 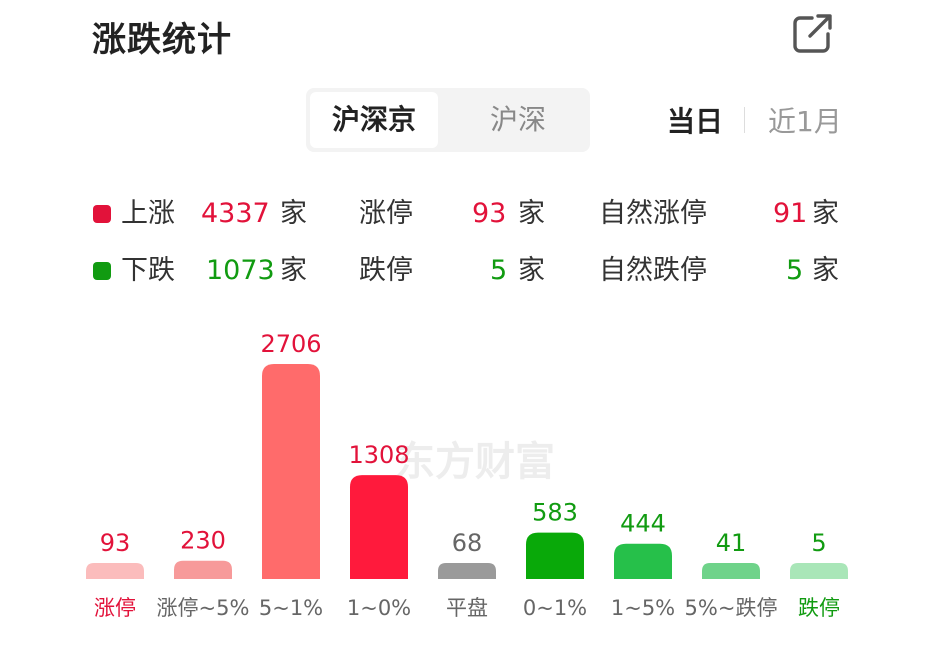 What do you see at coordinates (819, 608) in the screenshot?
I see `category-label-8: 跌停` at bounding box center [819, 608].